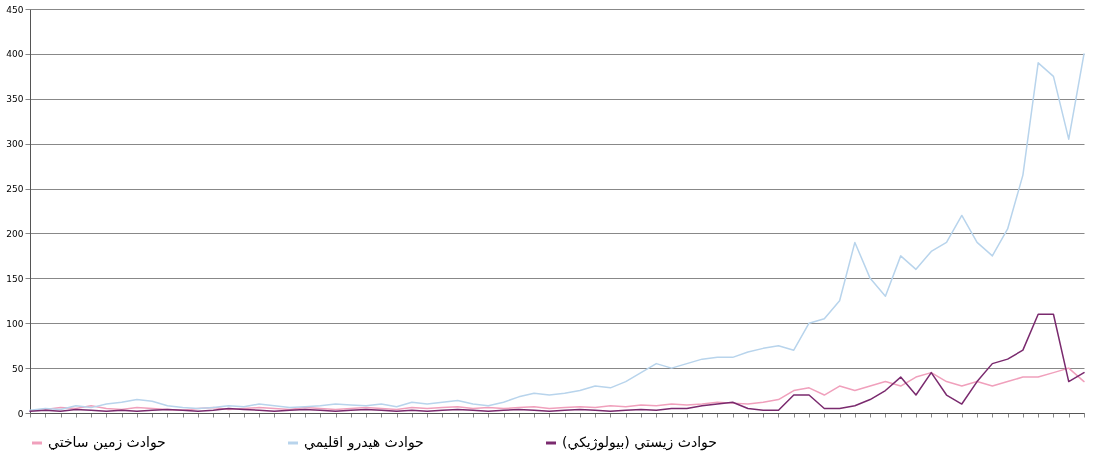 This screenshot has height=463, width=1098. Describe the element at coordinates (15, 189) in the screenshot. I see `y-tick-label: 250` at that location.